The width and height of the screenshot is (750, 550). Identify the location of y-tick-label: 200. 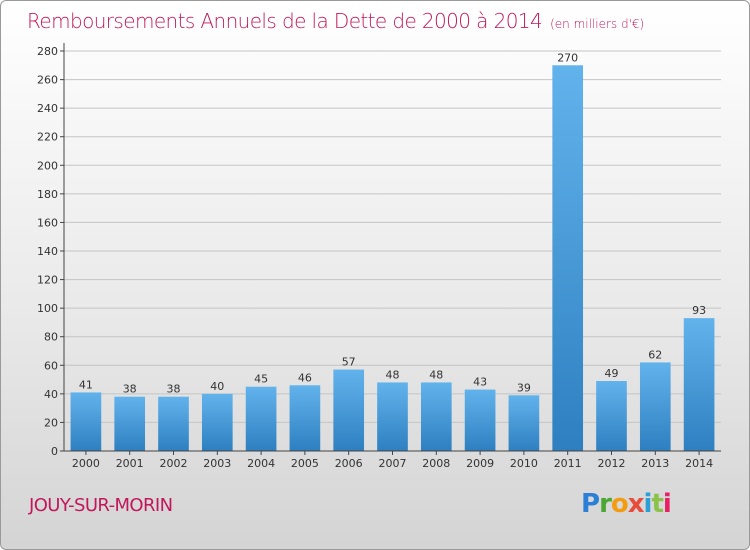
(47, 165).